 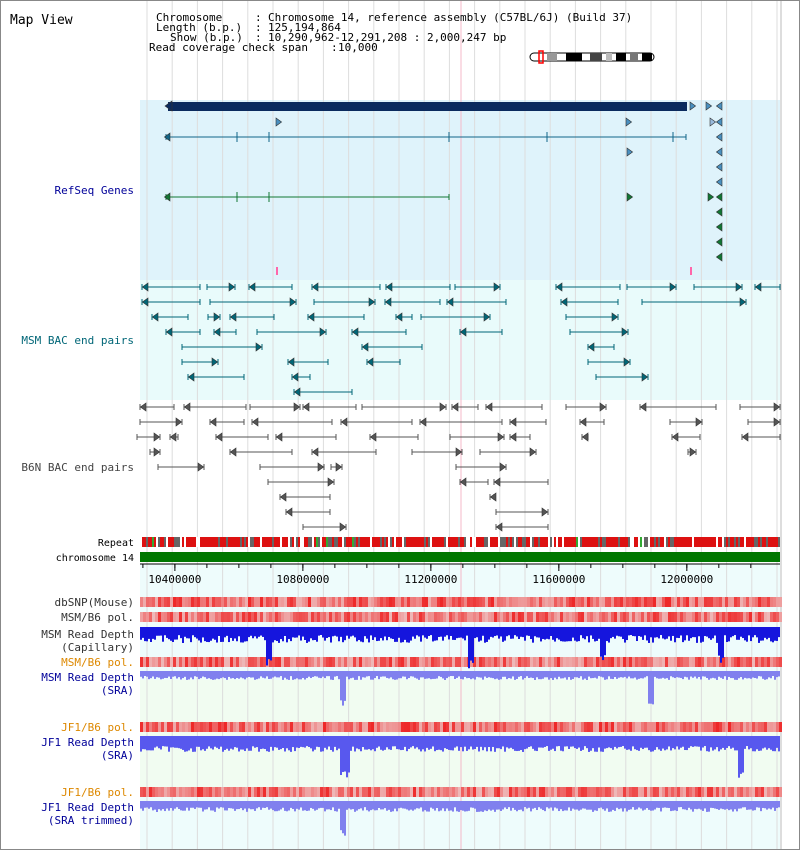 What do you see at coordinates (461, 339) in the screenshot?
I see `msm-bac-end-pairs-track` at bounding box center [461, 339].